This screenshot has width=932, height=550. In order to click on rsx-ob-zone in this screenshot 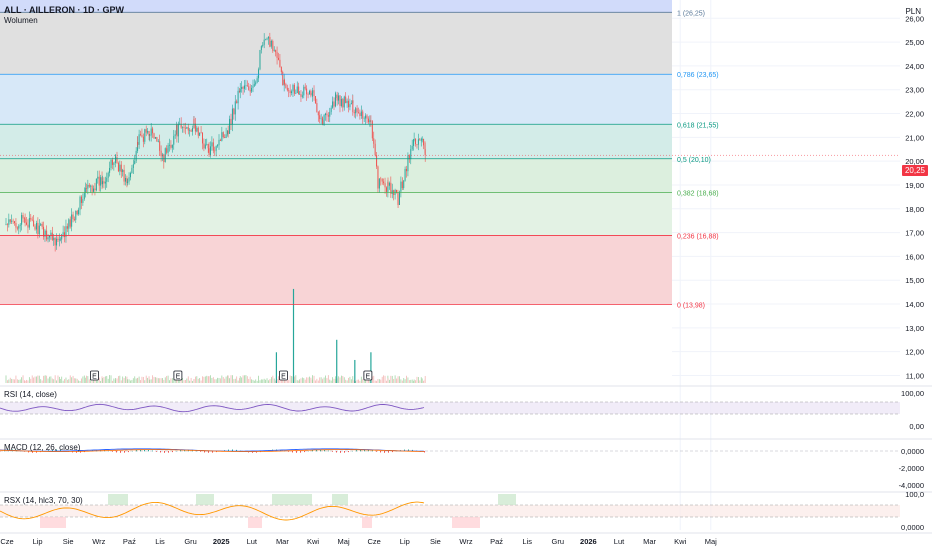, I will do `click(205, 499)`.